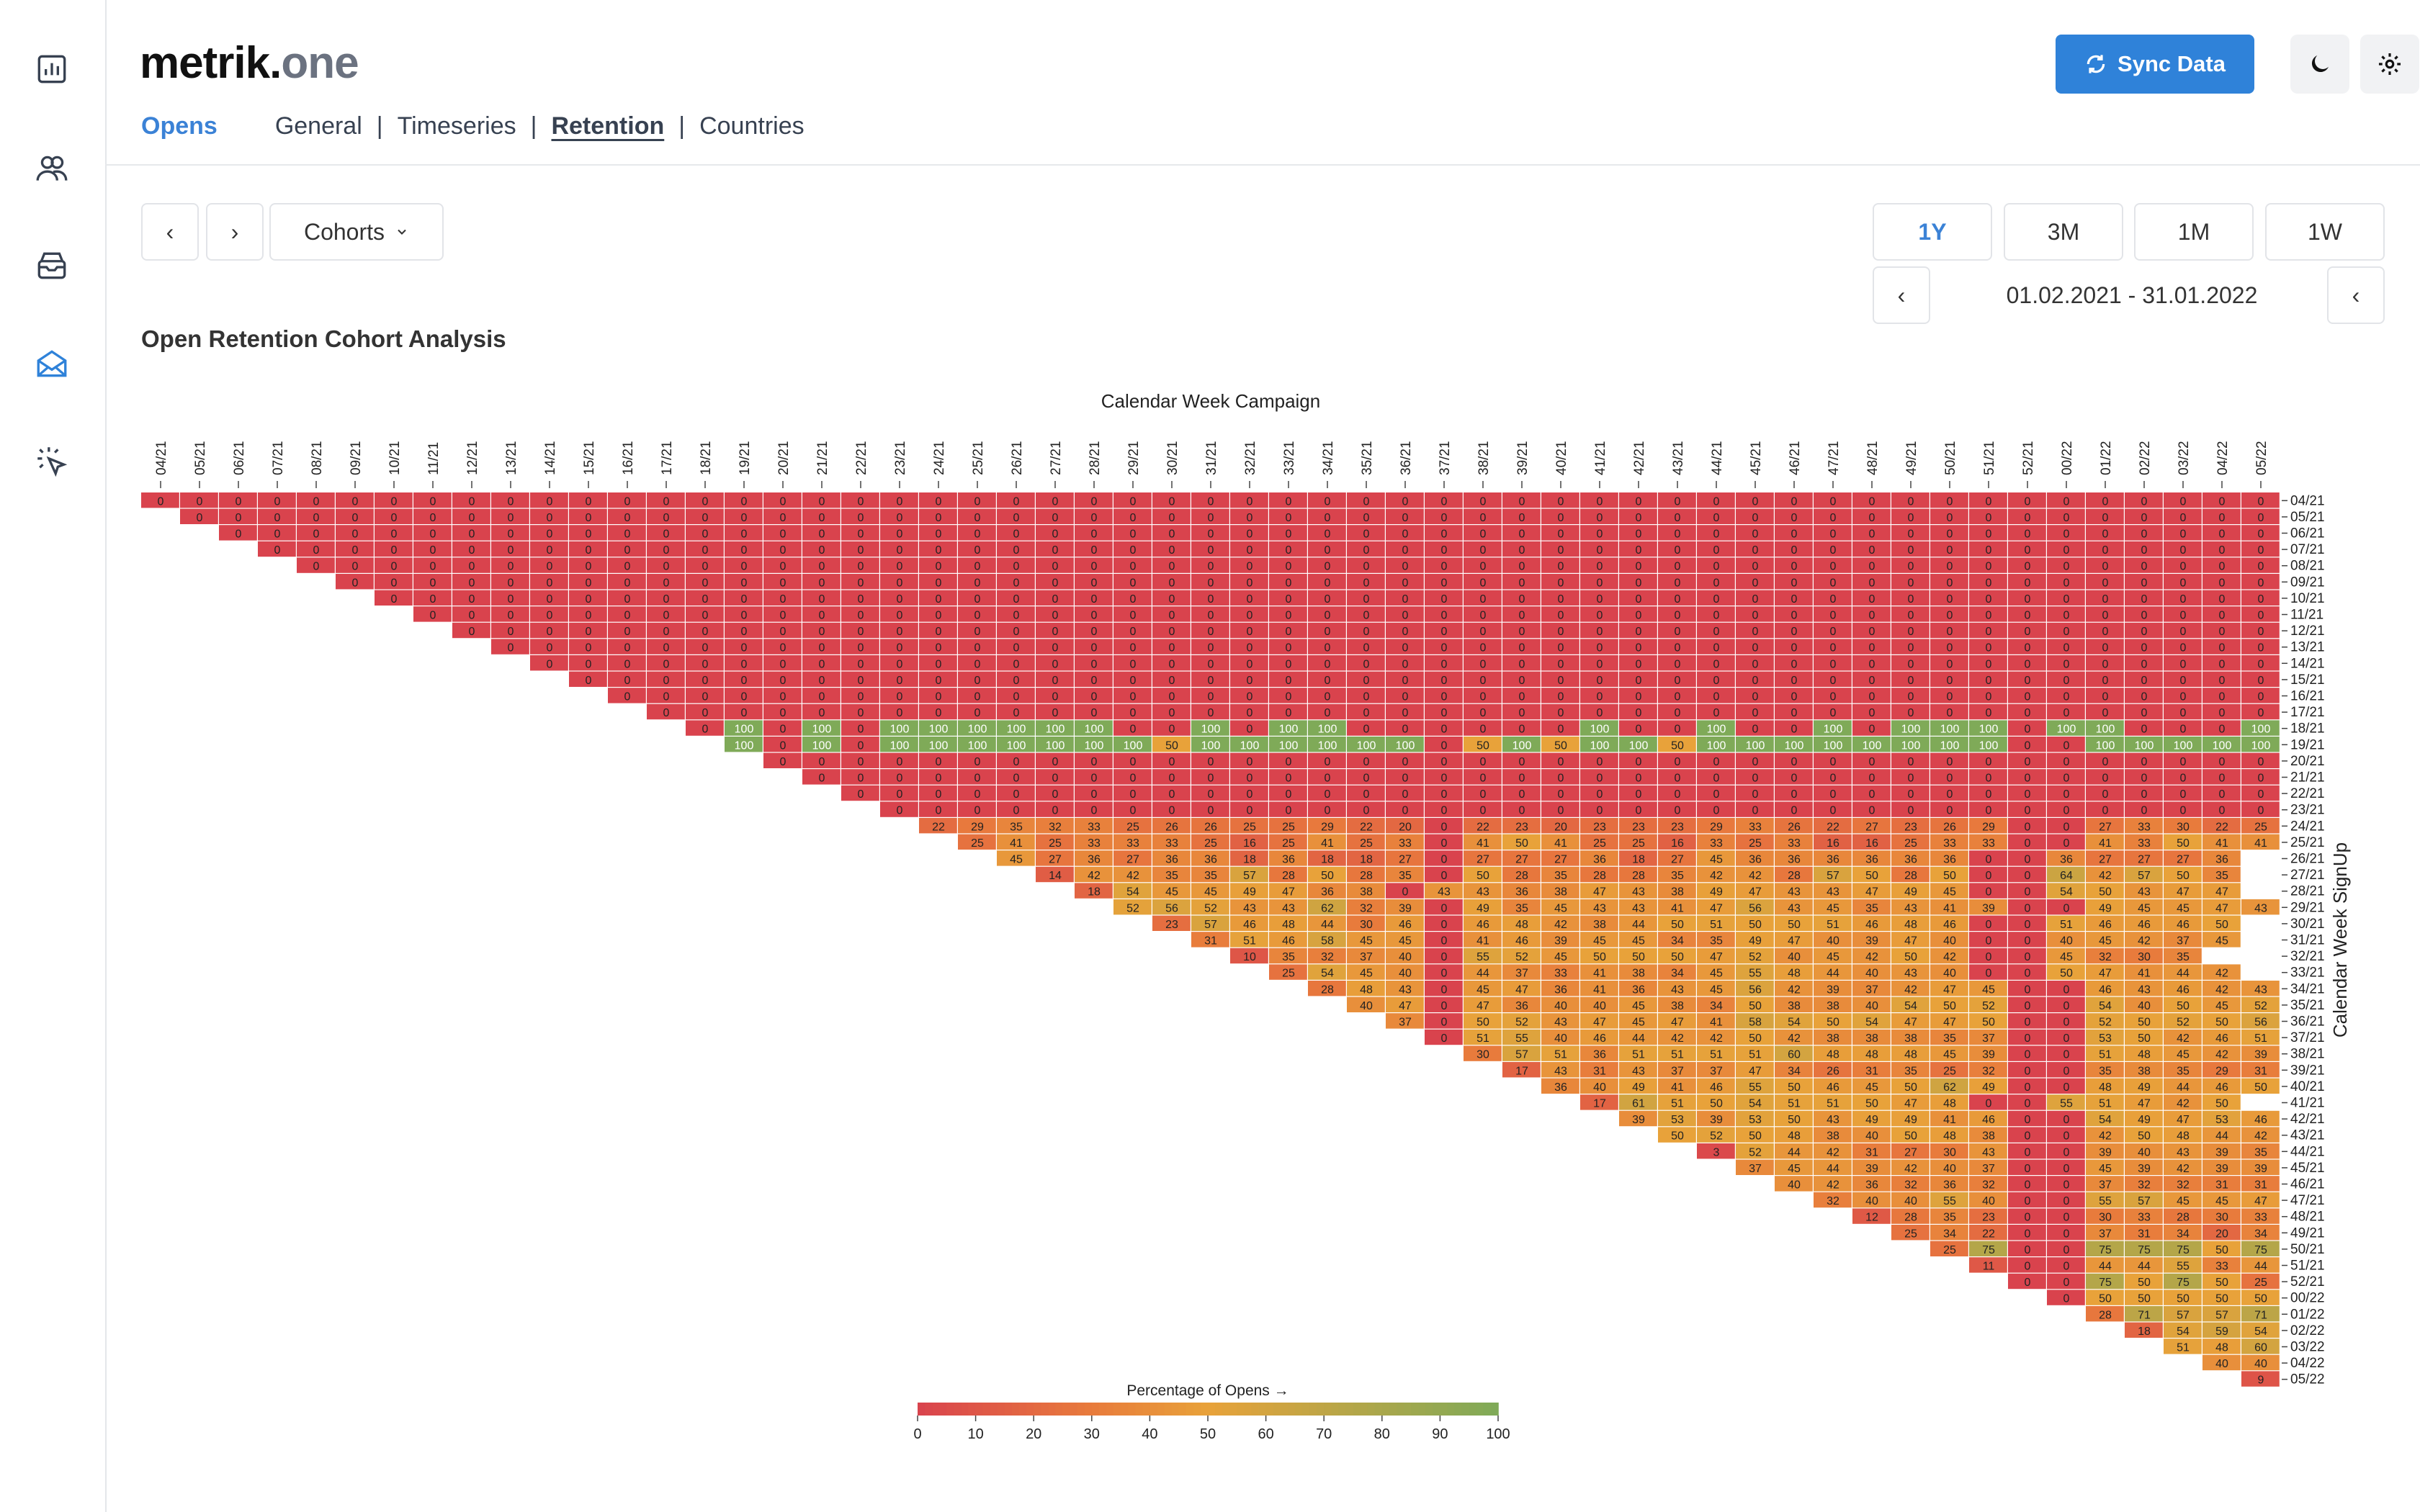 This screenshot has height=1512, width=2420. Describe the element at coordinates (1639, 1120) in the screenshot. I see `cell-value: 39` at that location.